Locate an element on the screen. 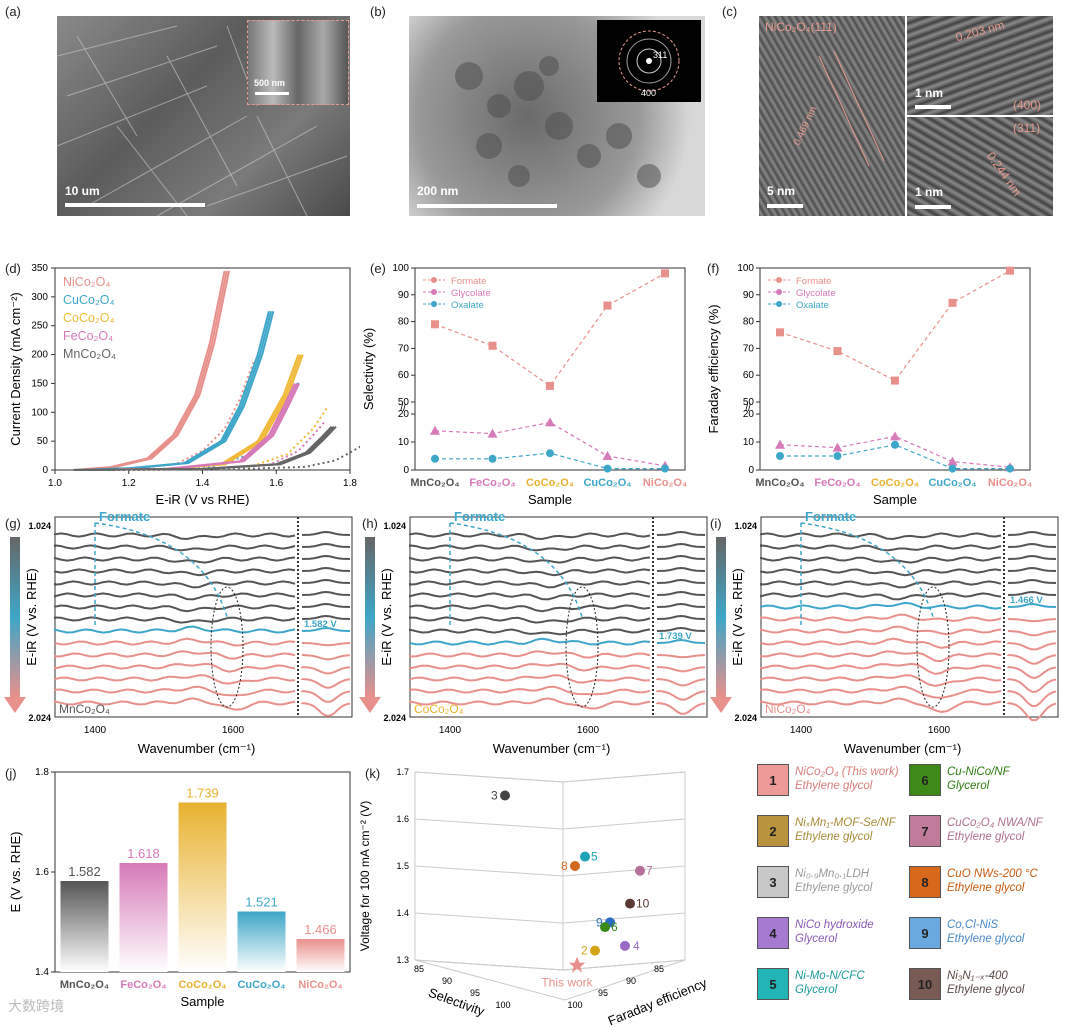  y-tick-label: 60 is located at coordinates (749, 375).